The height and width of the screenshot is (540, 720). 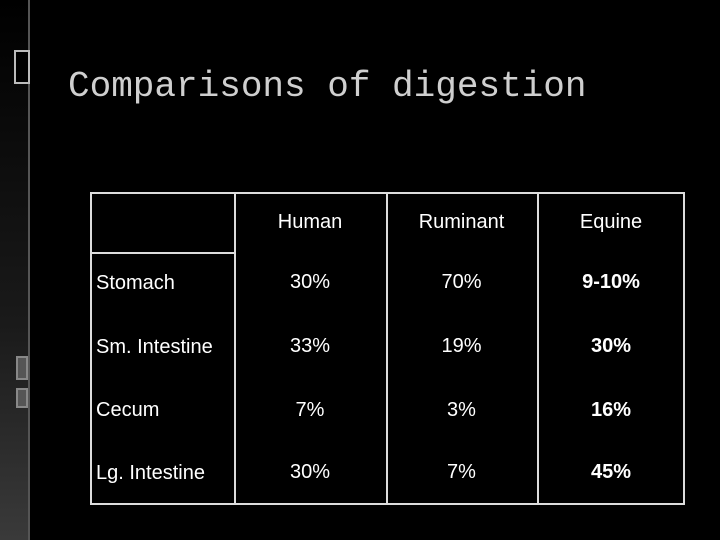 What do you see at coordinates (461, 282) in the screenshot?
I see `cell: 70%` at bounding box center [461, 282].